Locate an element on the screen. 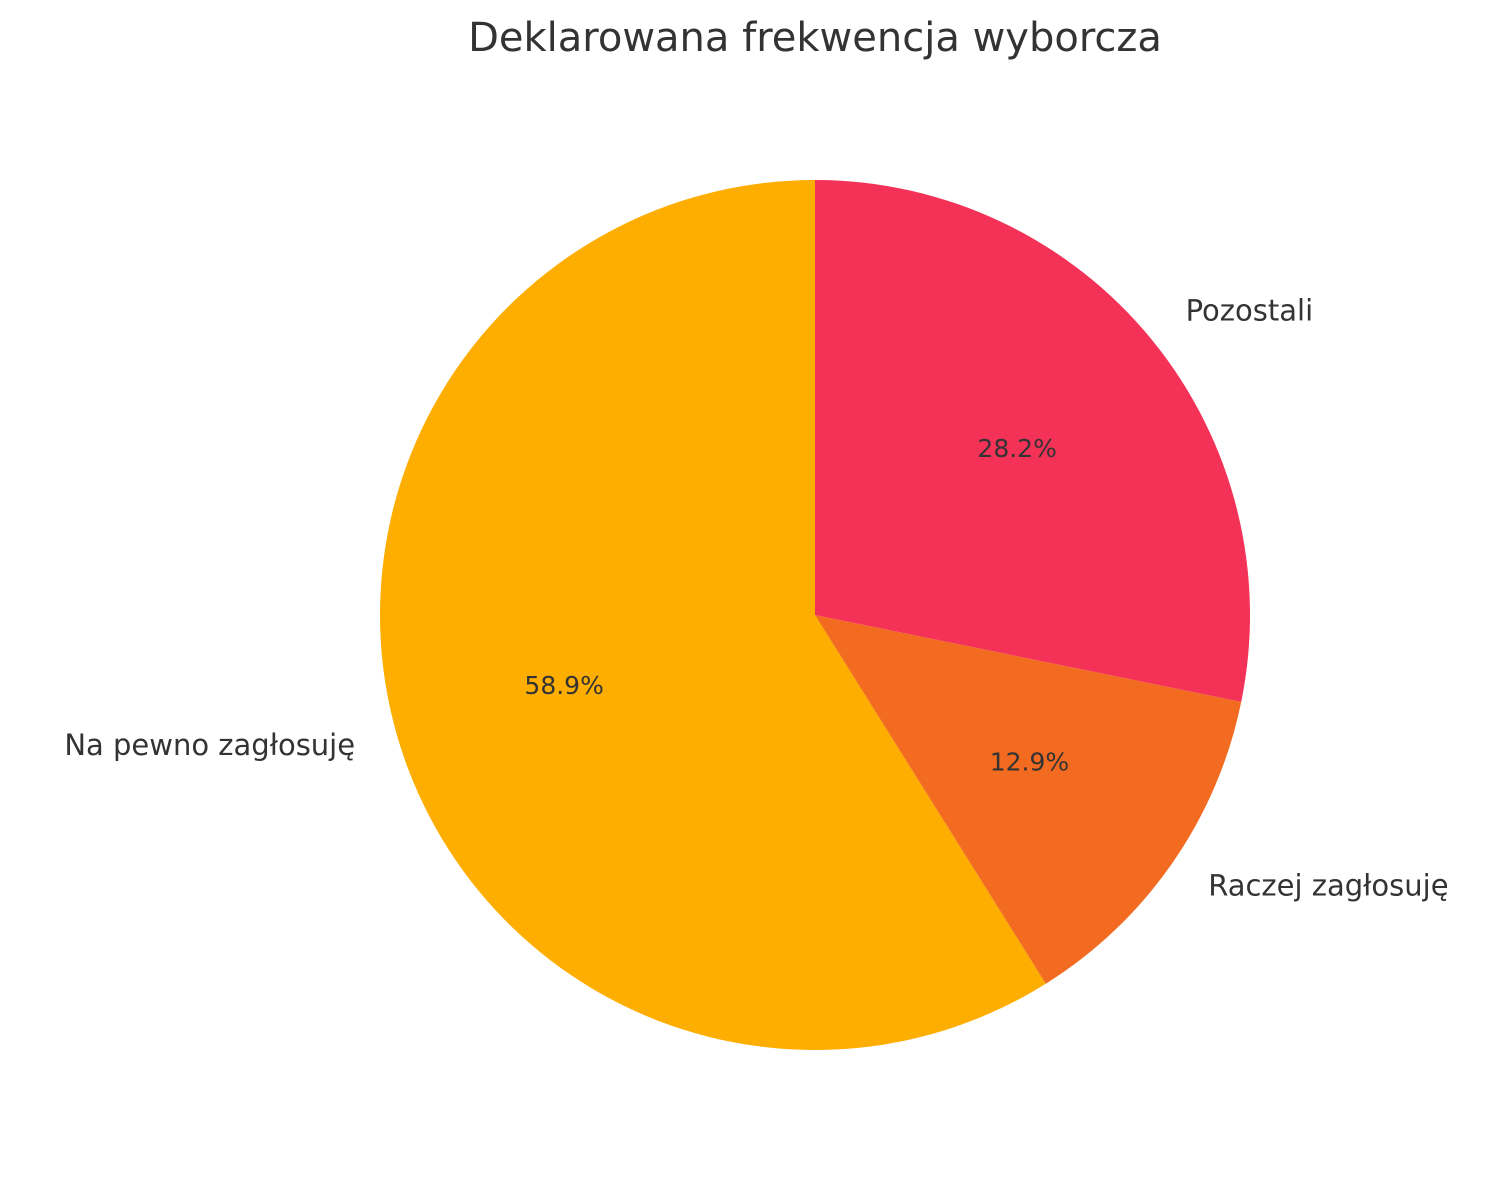 This screenshot has width=1505, height=1180. slice-label: Raczej zagłosuję is located at coordinates (1328, 886).